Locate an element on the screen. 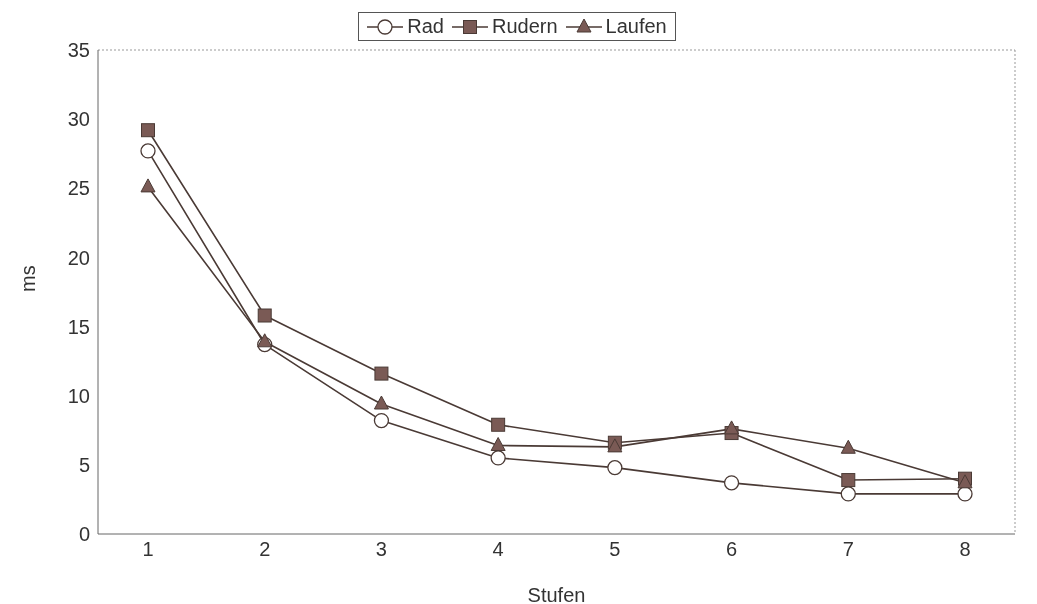 This screenshot has width=1037, height=604. legend-label: Rudern is located at coordinates (524, 26).